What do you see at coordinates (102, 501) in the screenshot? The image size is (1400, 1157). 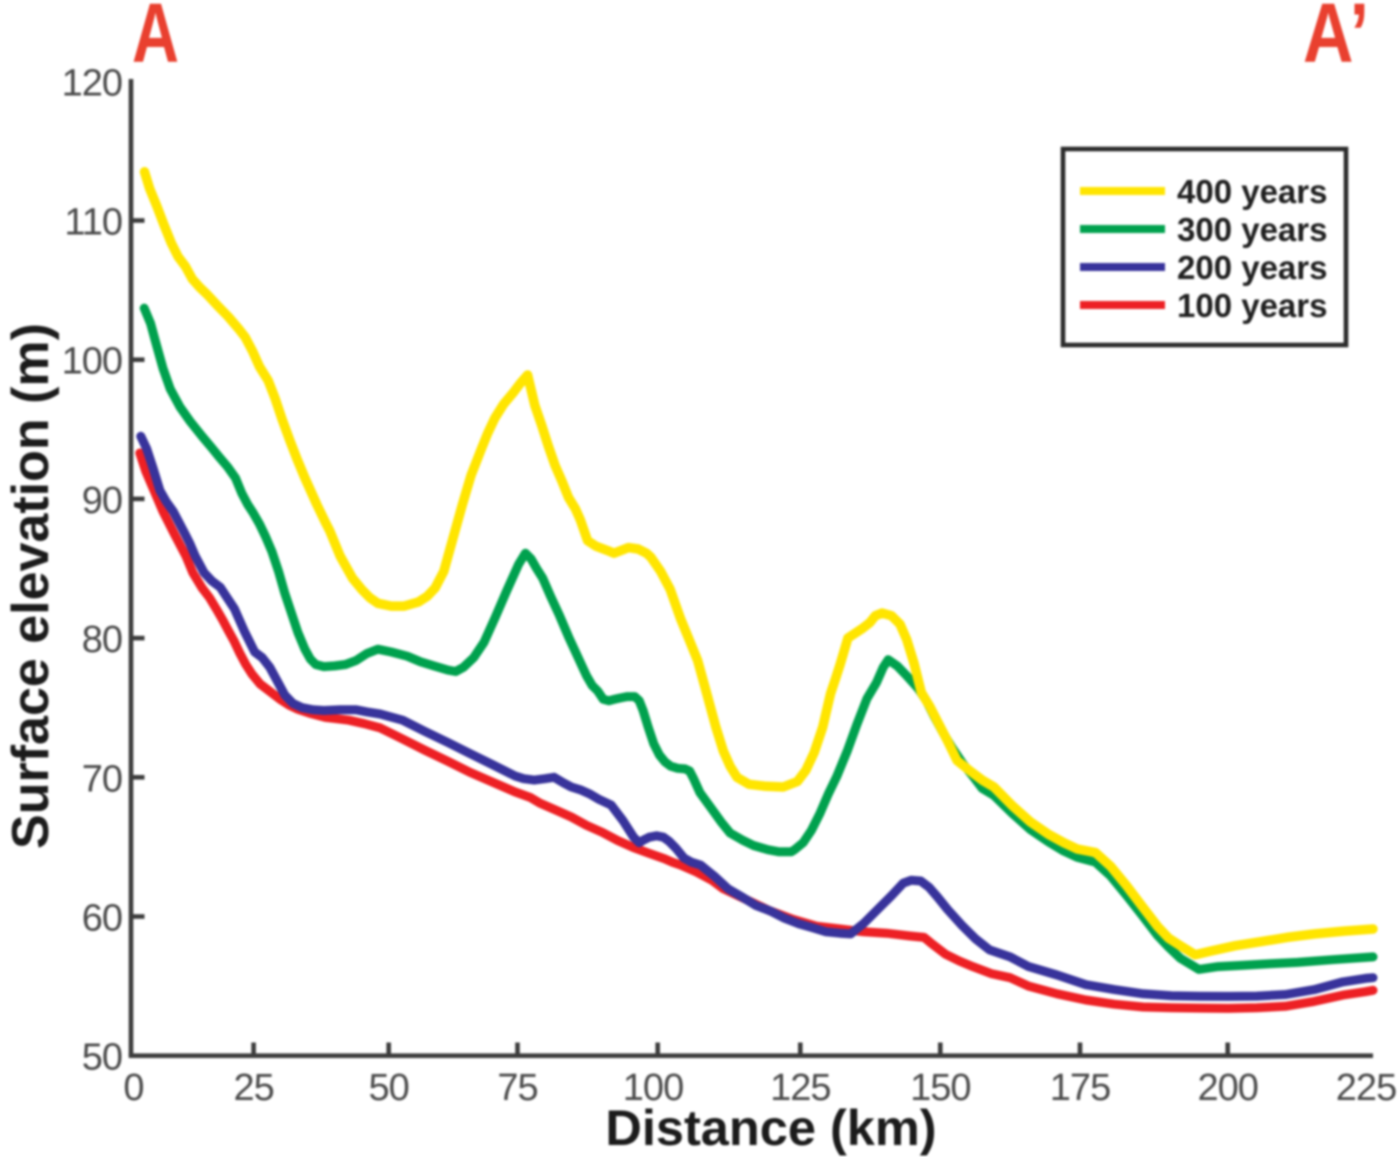 I see `svg-text: 90` at bounding box center [102, 501].